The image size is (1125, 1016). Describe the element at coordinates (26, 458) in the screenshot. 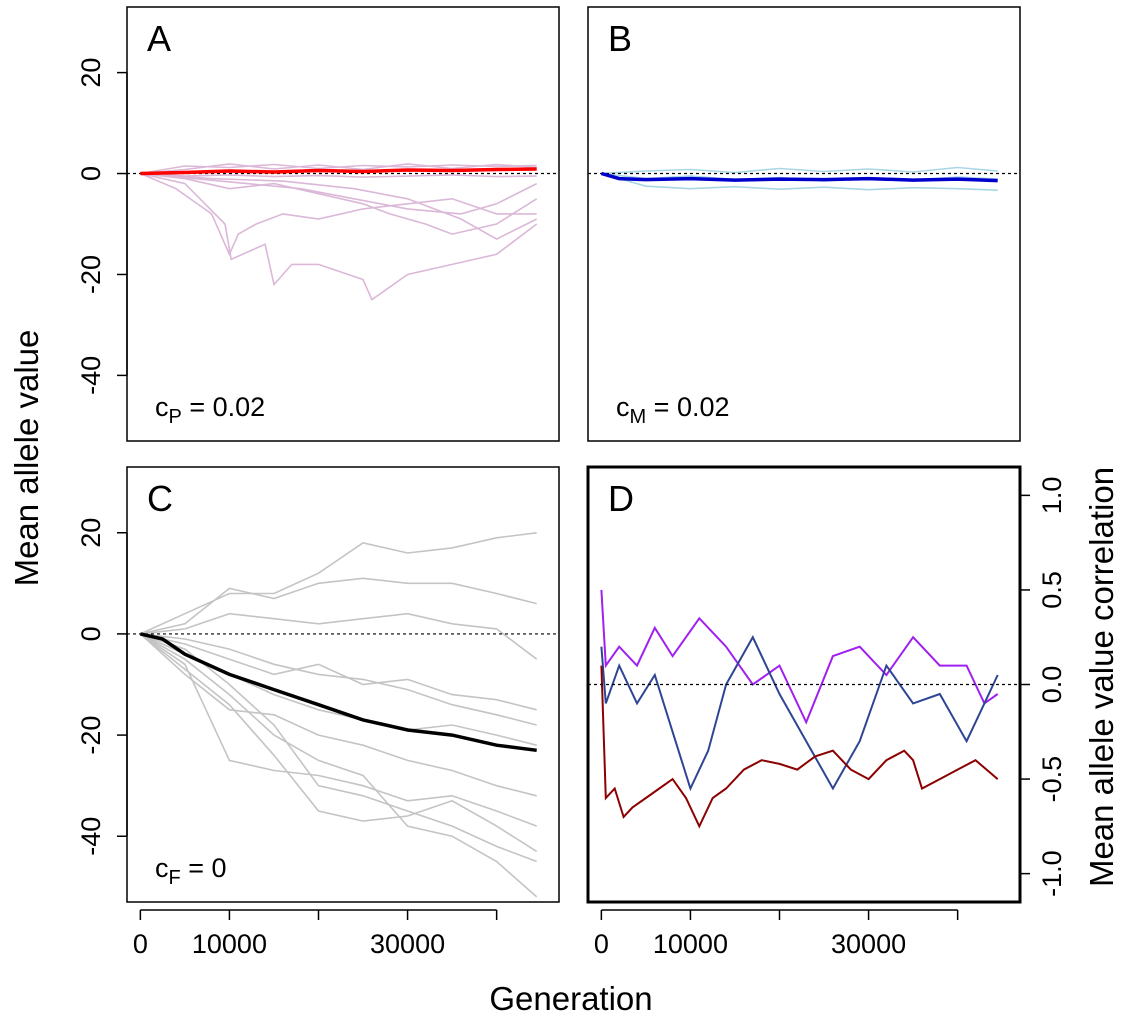

I see `y-axis-title-left: Mean allele value` at that location.